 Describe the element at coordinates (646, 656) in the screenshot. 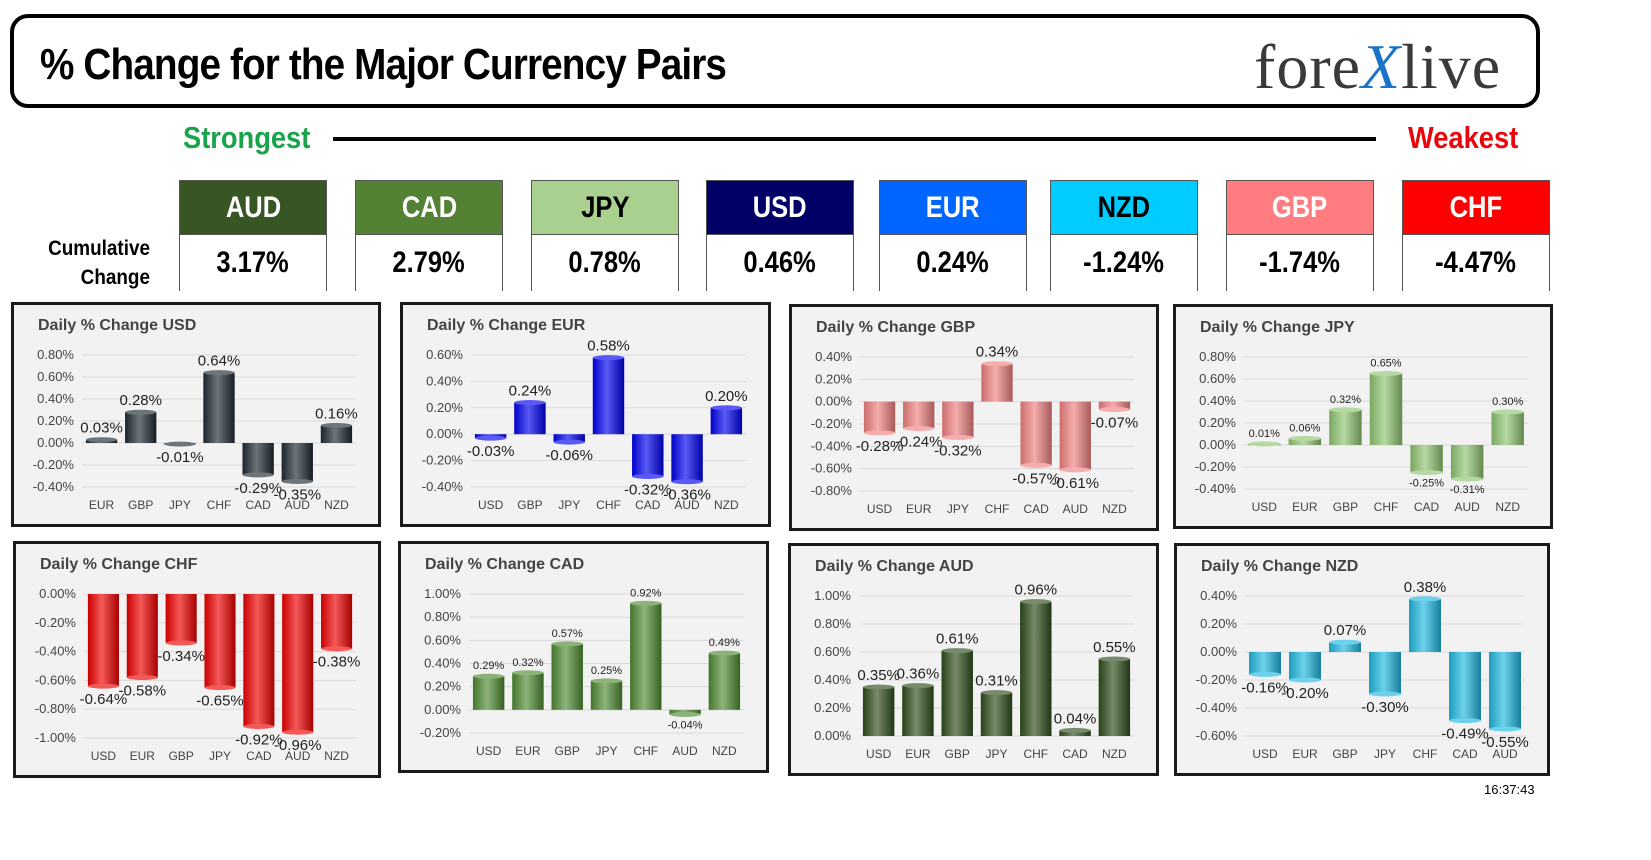

I see `bar-chf` at that location.